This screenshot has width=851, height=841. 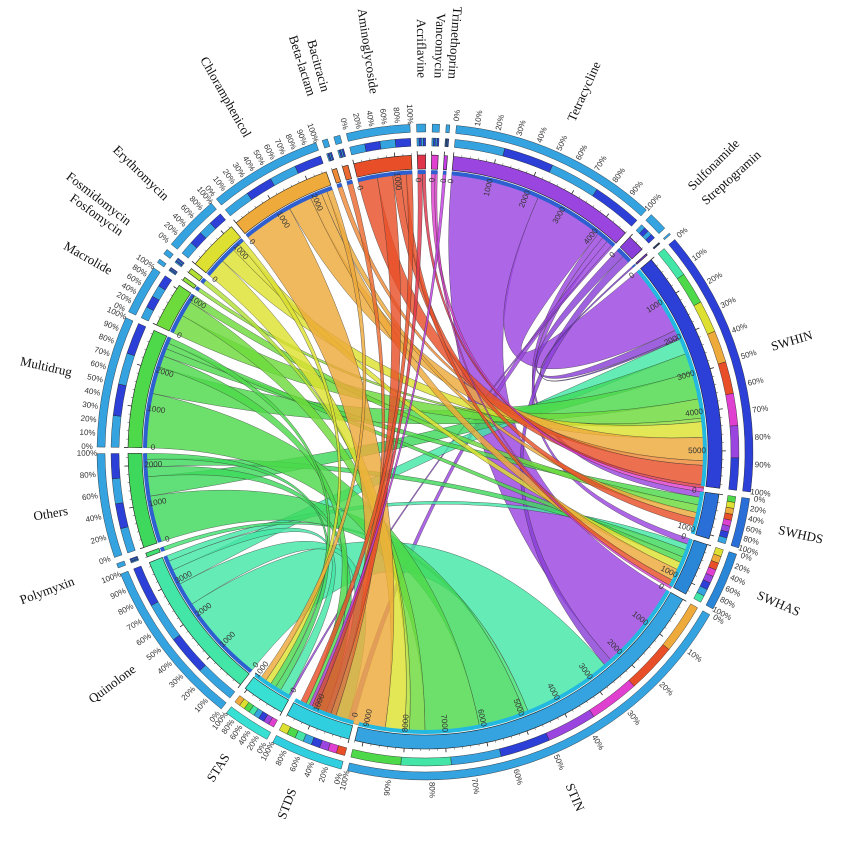 I want to click on group-label-swhds: SWHDS, so click(x=801, y=534).